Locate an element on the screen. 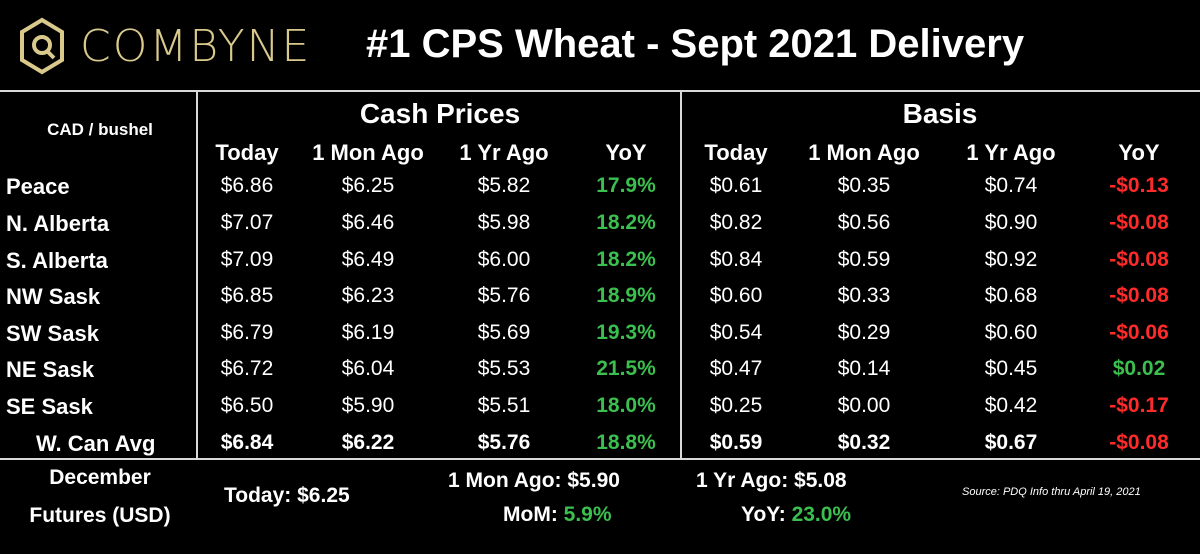 The image size is (1200, 554). basis-cell: $0.56 is located at coordinates (864, 222).